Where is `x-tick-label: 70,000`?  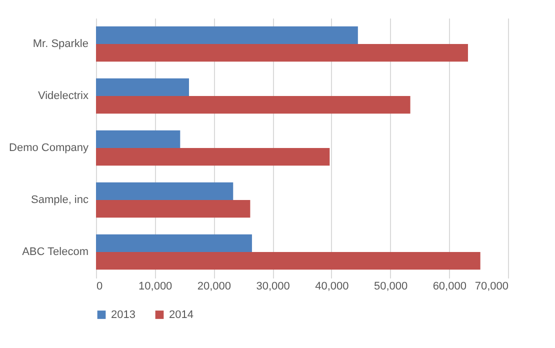 x-tick-label: 70,000 is located at coordinates (491, 286).